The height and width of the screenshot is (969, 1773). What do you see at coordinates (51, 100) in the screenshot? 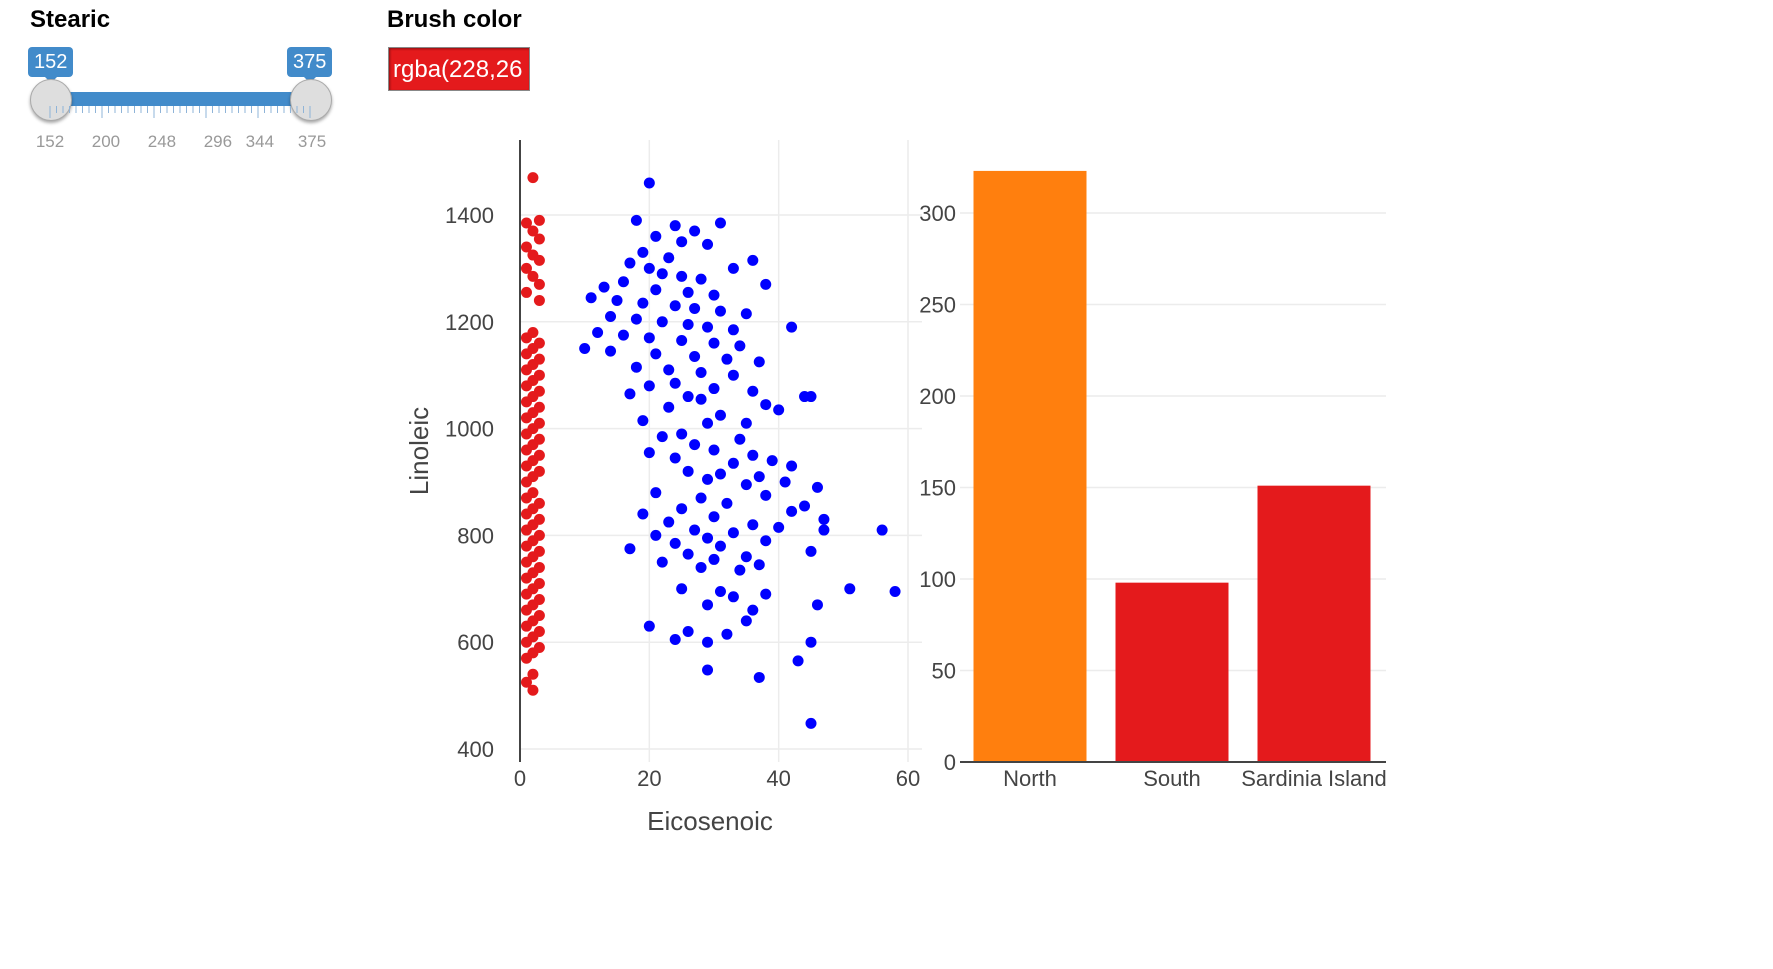
I see `slider-low-handle` at bounding box center [51, 100].